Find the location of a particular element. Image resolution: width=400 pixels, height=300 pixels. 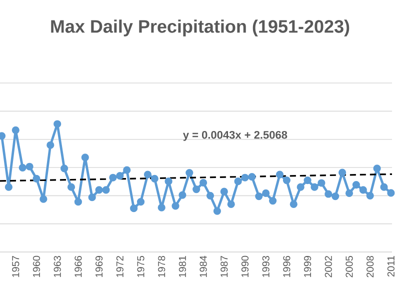

x-tick-label: 1990 is located at coordinates (245, 266).